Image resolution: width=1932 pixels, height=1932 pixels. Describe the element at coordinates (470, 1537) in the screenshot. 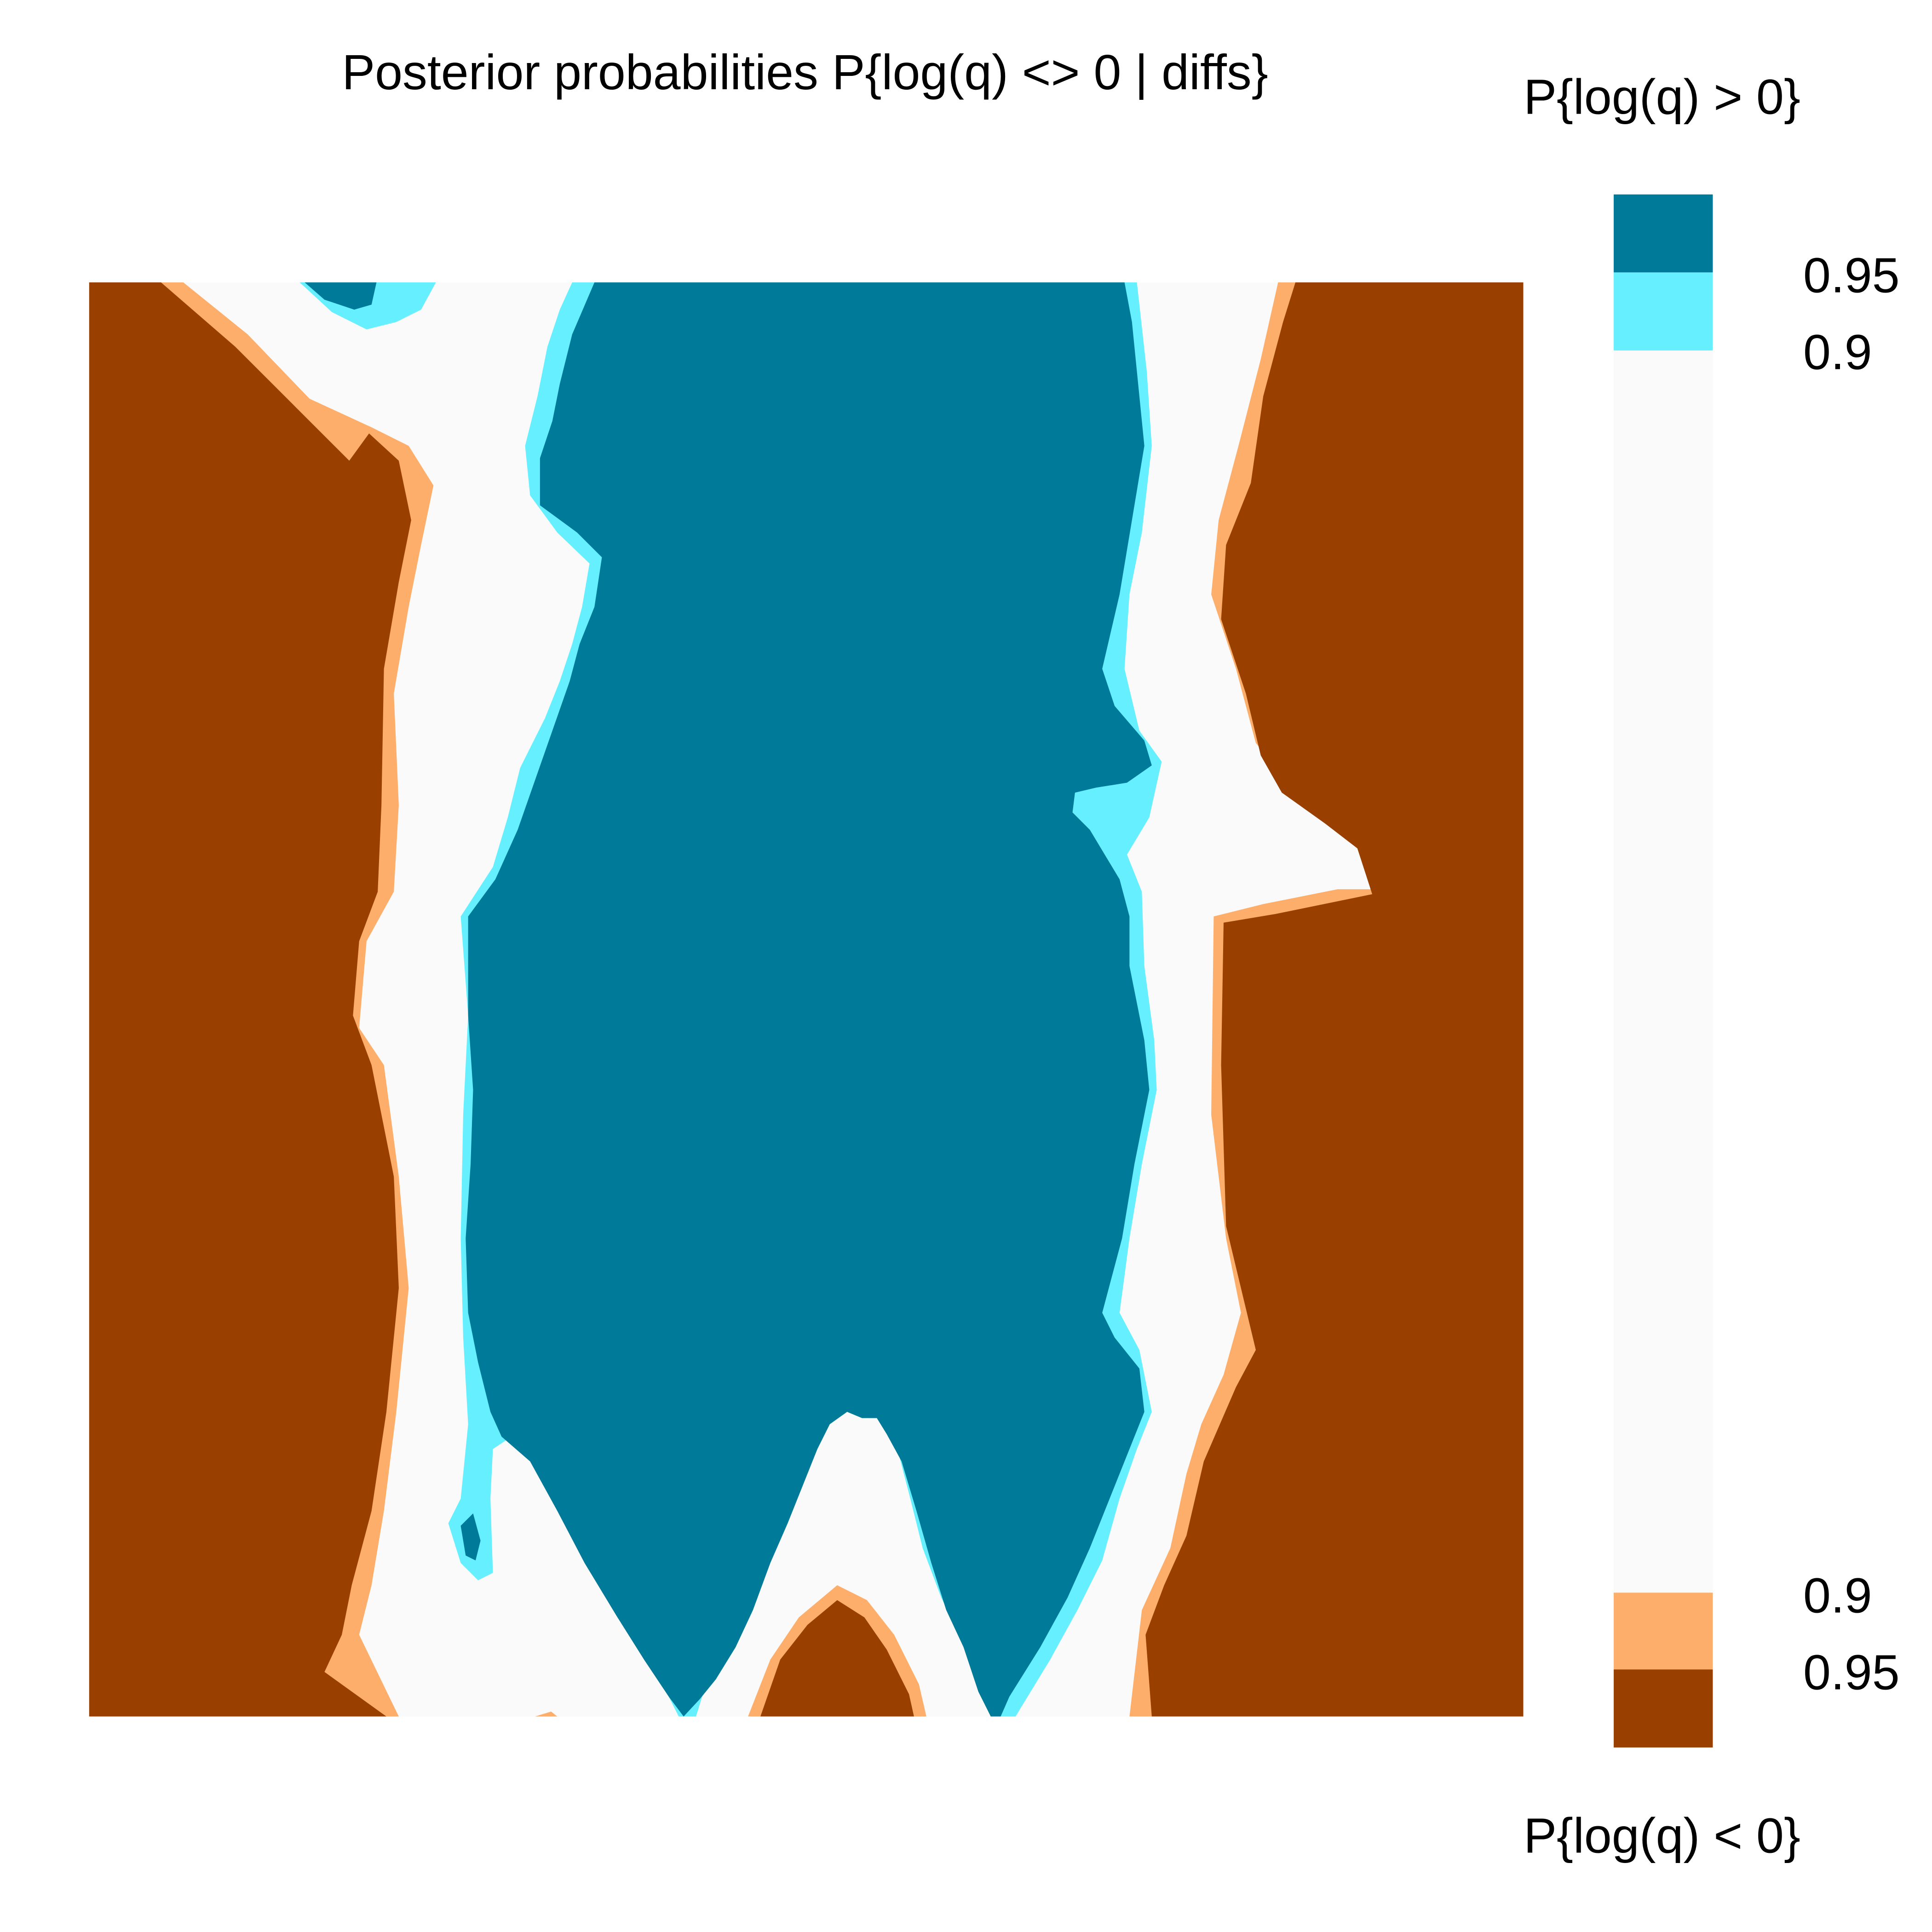

I see `region-pos95-small-island` at that location.